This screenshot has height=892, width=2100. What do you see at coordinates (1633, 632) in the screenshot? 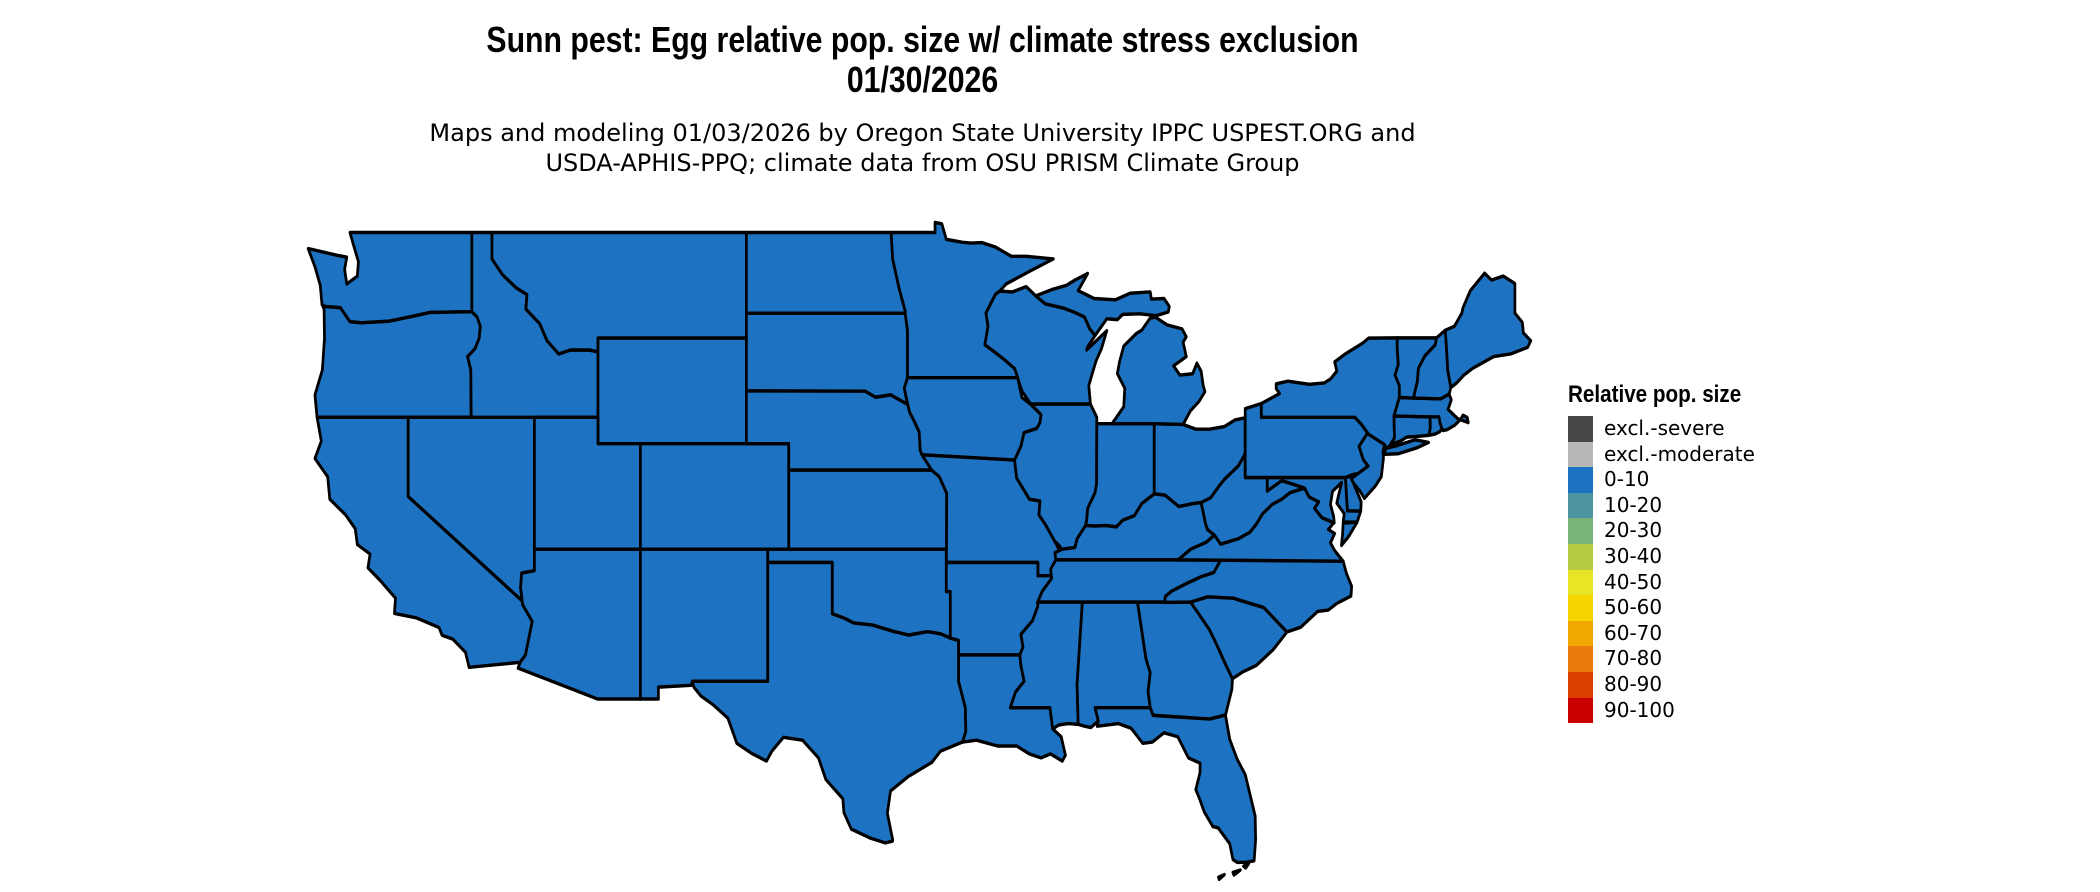
I see `legend-label: 60-70` at bounding box center [1633, 632].